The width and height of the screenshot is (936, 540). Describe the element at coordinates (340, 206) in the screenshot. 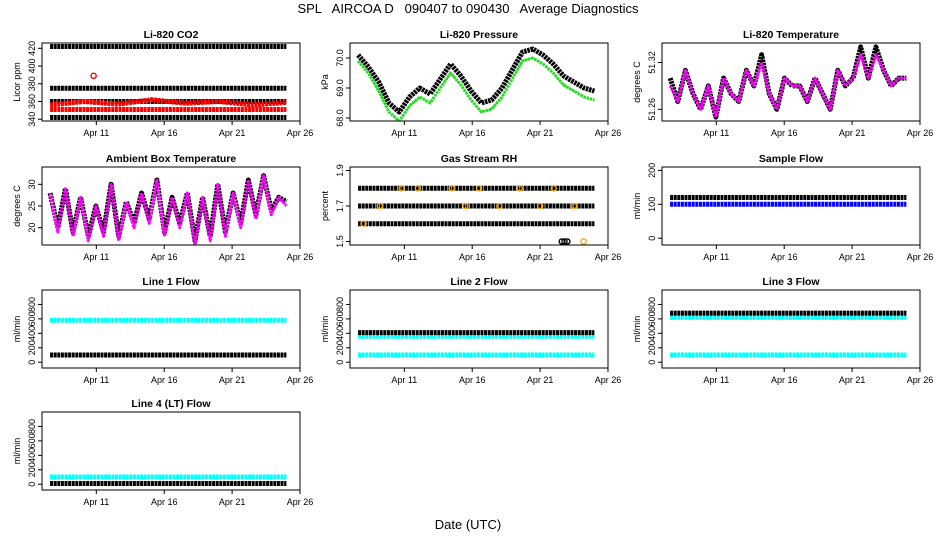

I see `y-tick-label: 1.7` at that location.